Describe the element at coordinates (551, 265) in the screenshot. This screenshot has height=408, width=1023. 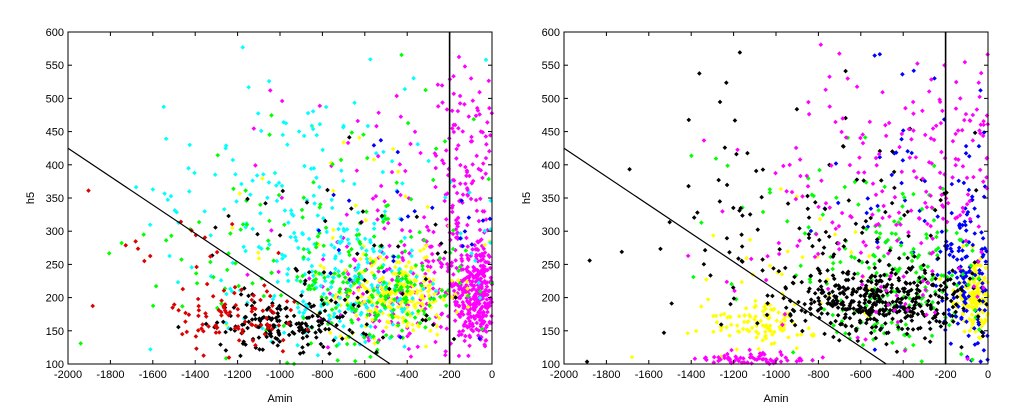
I see `y-tick-label: 250` at that location.